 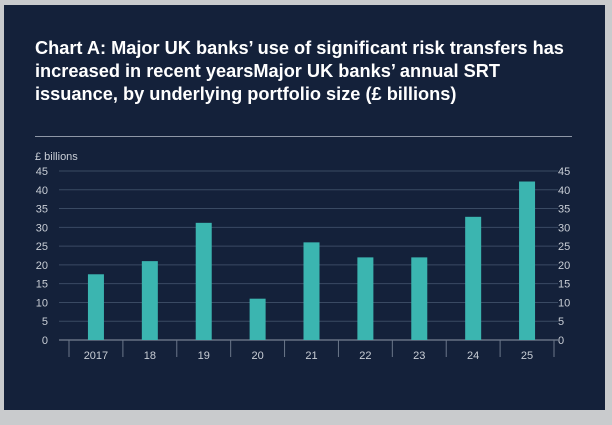 What do you see at coordinates (365, 356) in the screenshot?
I see `x-tick-label-22: 22` at bounding box center [365, 356].